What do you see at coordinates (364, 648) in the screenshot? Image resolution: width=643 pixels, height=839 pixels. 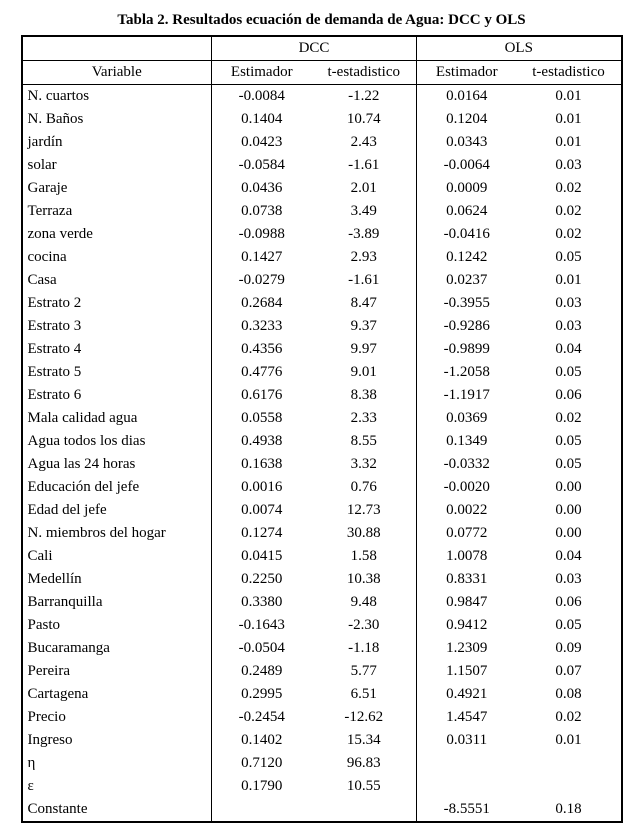 I see `value-cell: -1.18` at bounding box center [364, 648].